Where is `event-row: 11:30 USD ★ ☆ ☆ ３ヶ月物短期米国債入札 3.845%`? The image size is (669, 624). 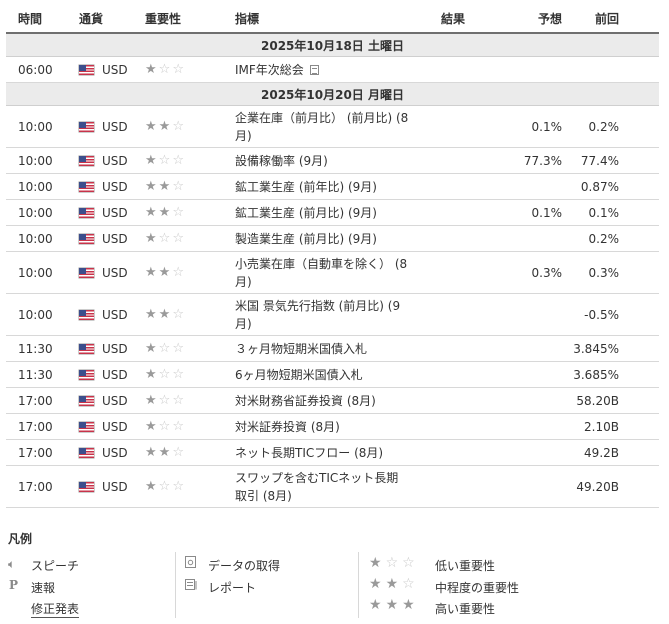 event-row: 11:30 USD ★ ☆ ☆ ３ヶ月物短期米国債入札 3.845% is located at coordinates (332, 348).